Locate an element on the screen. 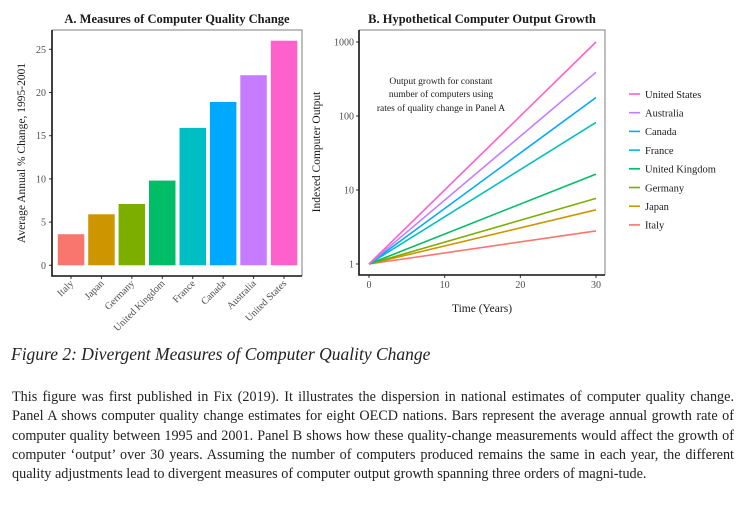 This screenshot has height=512, width=746. legend-label: United States is located at coordinates (673, 95).